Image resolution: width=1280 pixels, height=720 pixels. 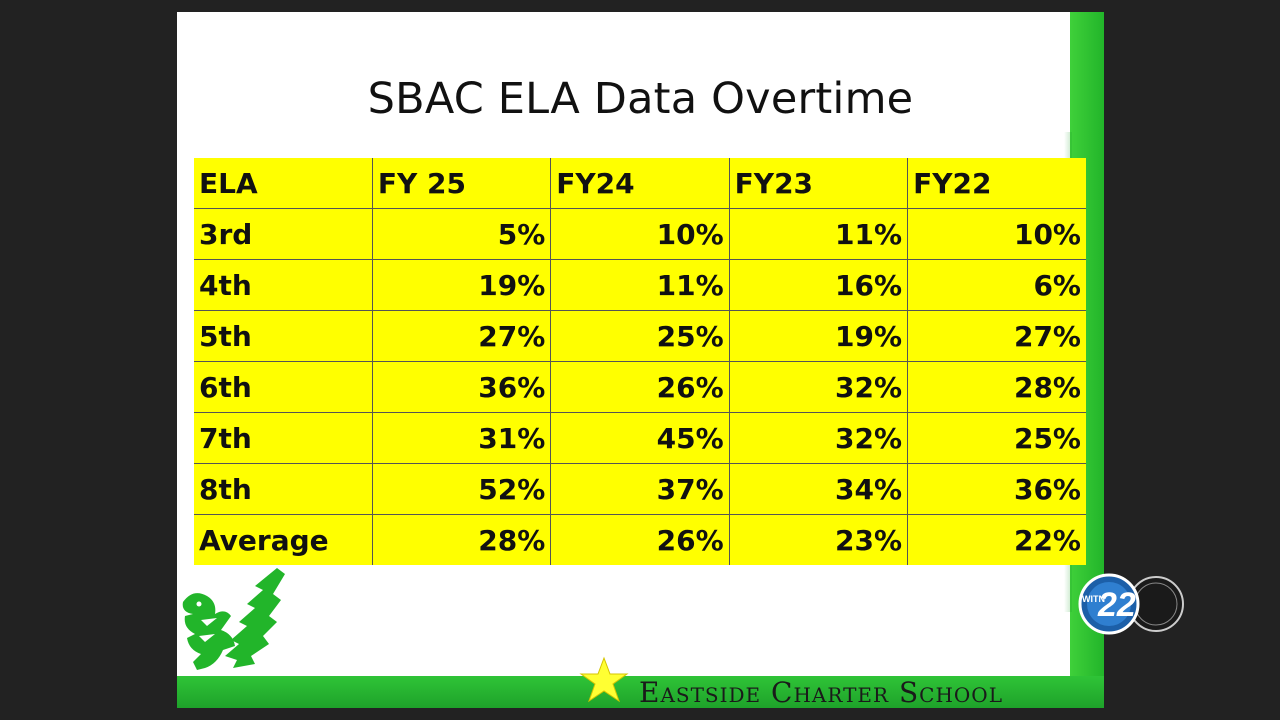 What do you see at coordinates (819, 183) in the screenshot?
I see `table-header-cell: FY23` at bounding box center [819, 183].